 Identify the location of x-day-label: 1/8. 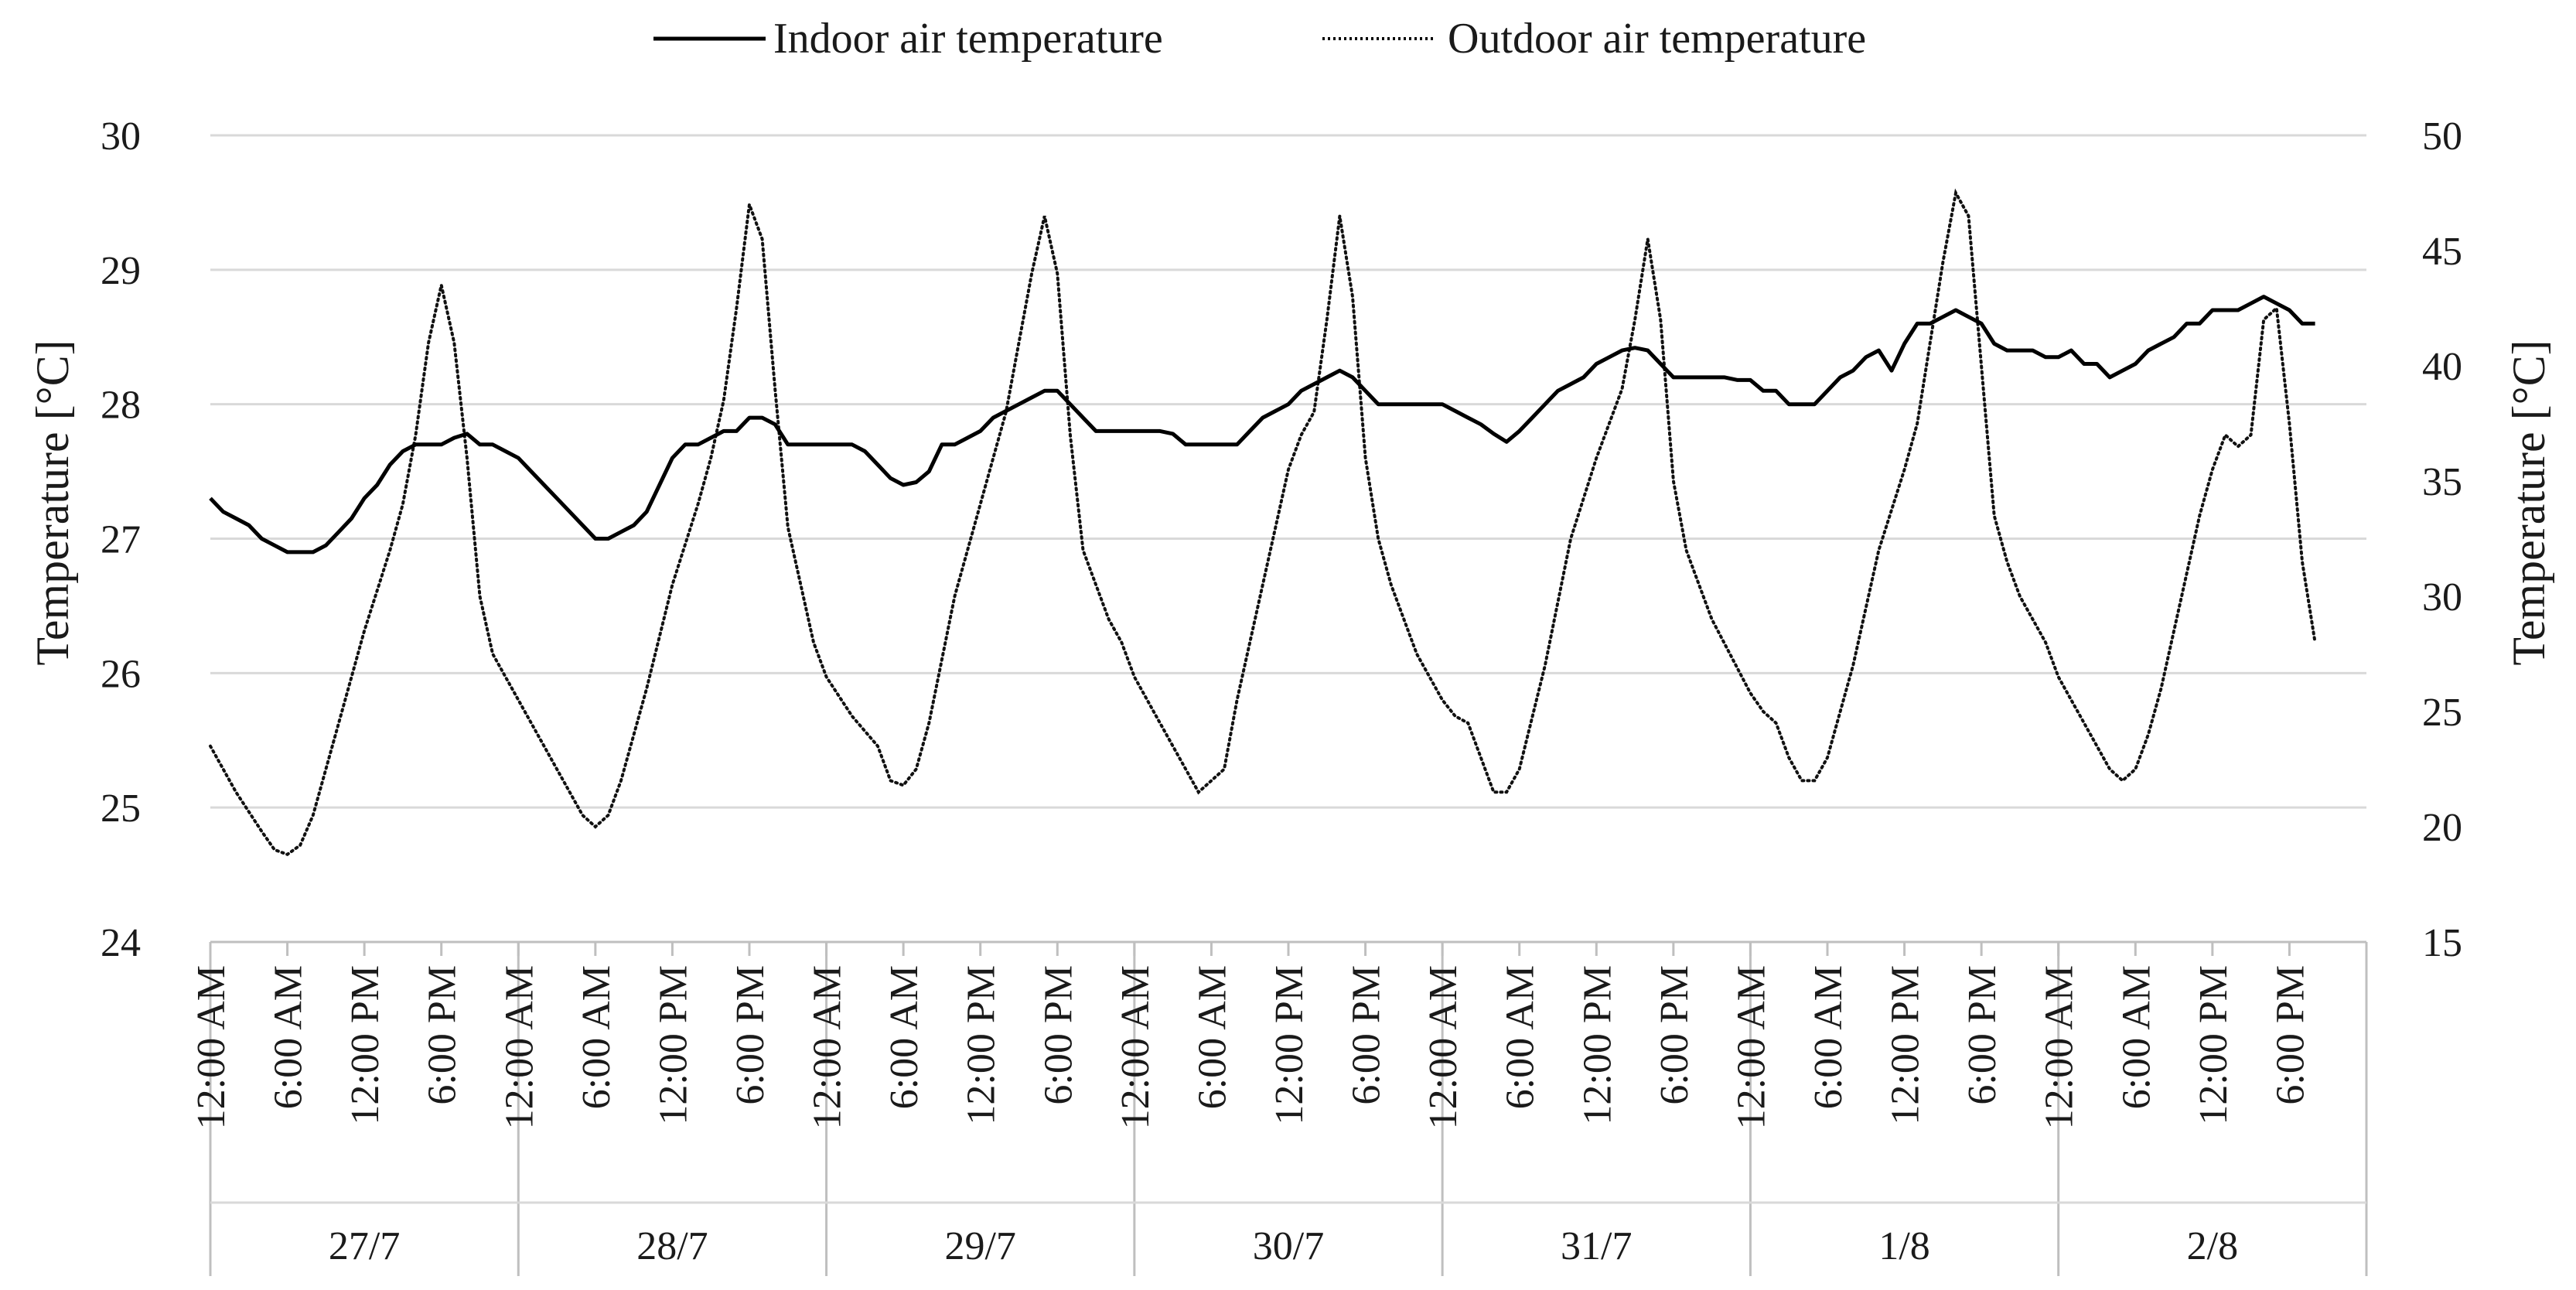
(1904, 1246).